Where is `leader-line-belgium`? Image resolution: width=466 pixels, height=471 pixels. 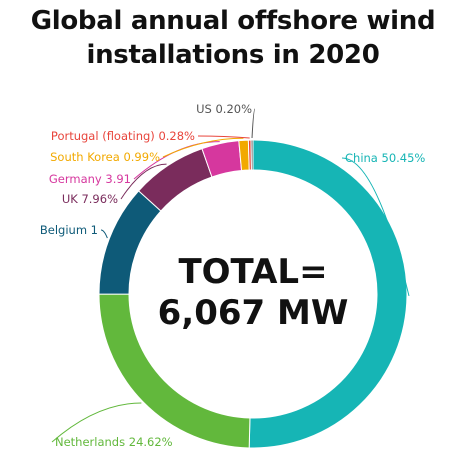 leader-line-belgium is located at coordinates (104, 234).